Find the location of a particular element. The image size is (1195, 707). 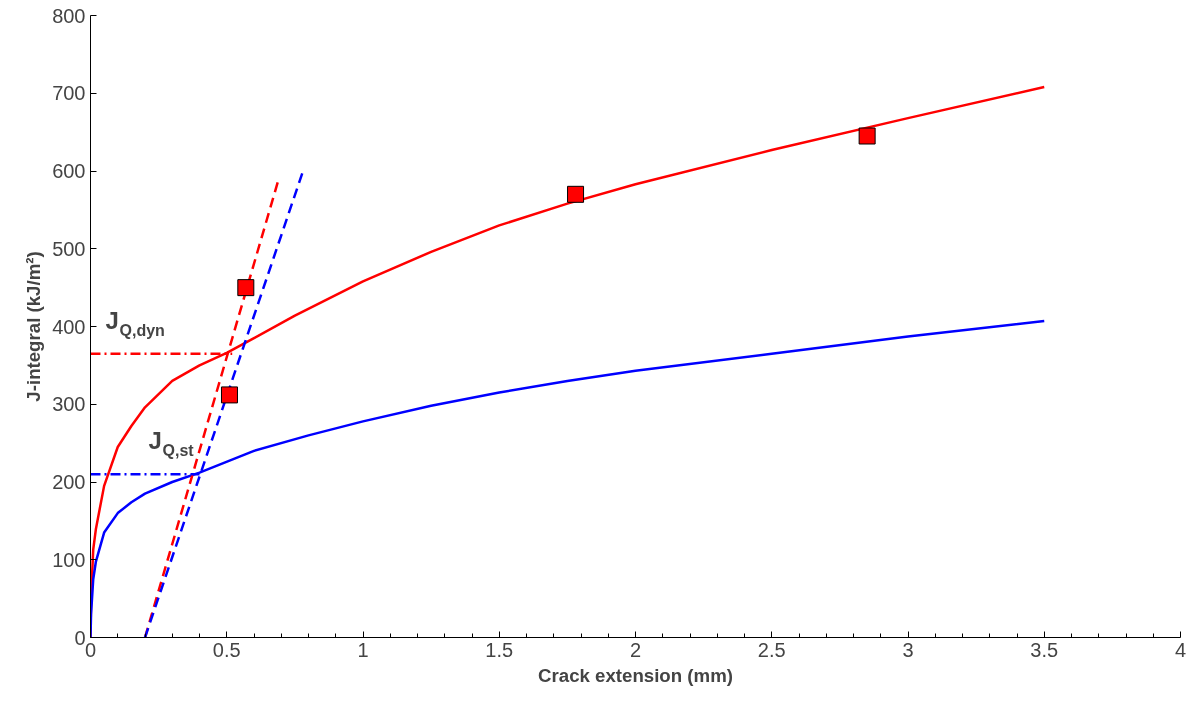

y-tick-label: 600 is located at coordinates (69, 171).